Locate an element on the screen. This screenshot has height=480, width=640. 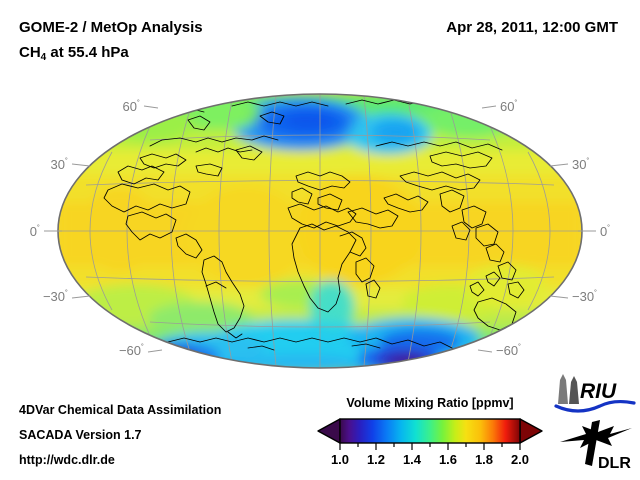
lat-label-left-0: 0˚ is located at coordinates (35, 231).